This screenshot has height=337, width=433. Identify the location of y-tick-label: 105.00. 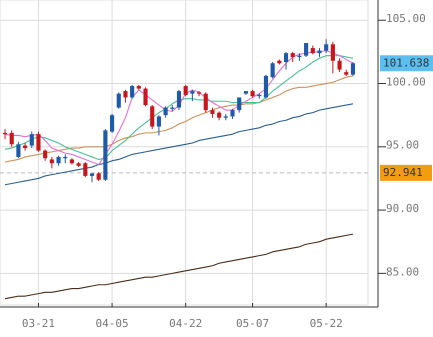
(406, 19).